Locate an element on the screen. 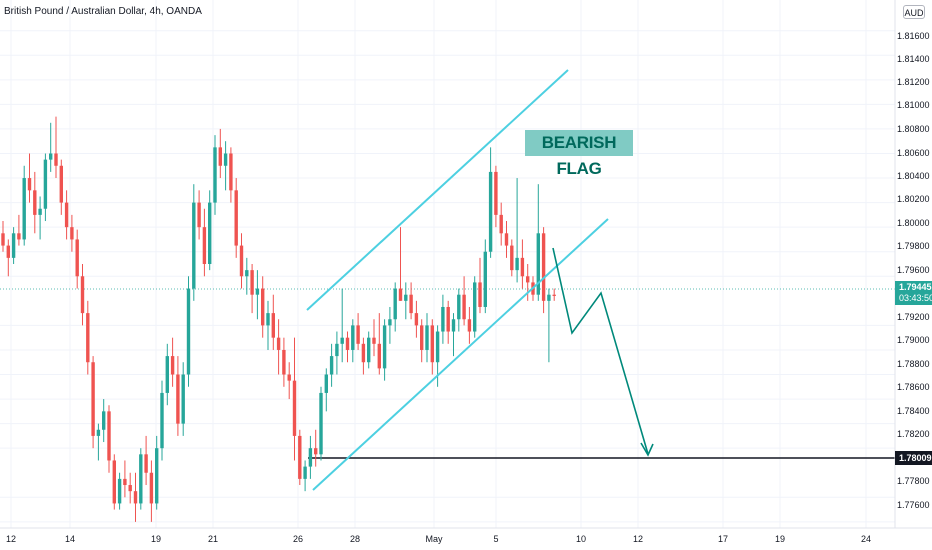 This screenshot has height=550, width=932. price-tick: 1.77600 is located at coordinates (913, 505).